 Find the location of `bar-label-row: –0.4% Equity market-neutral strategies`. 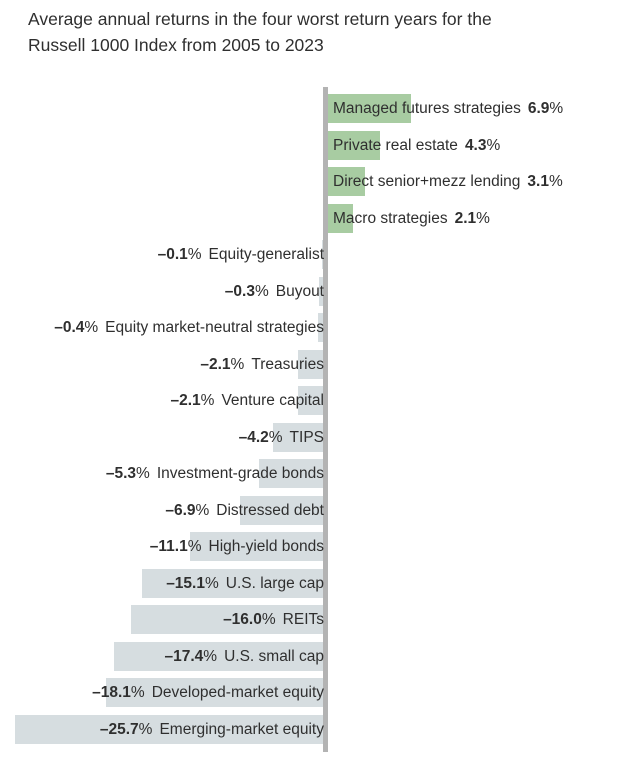

bar-label-row: –0.4% Equity market-neutral strategies is located at coordinates (189, 327).